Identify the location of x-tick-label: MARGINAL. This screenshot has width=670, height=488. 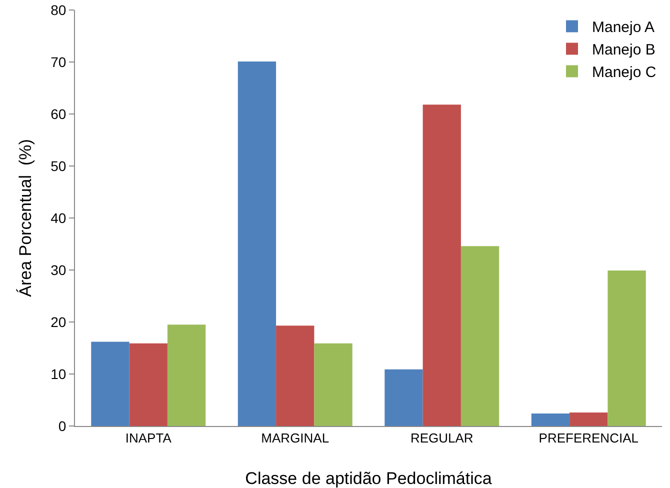
(295, 438).